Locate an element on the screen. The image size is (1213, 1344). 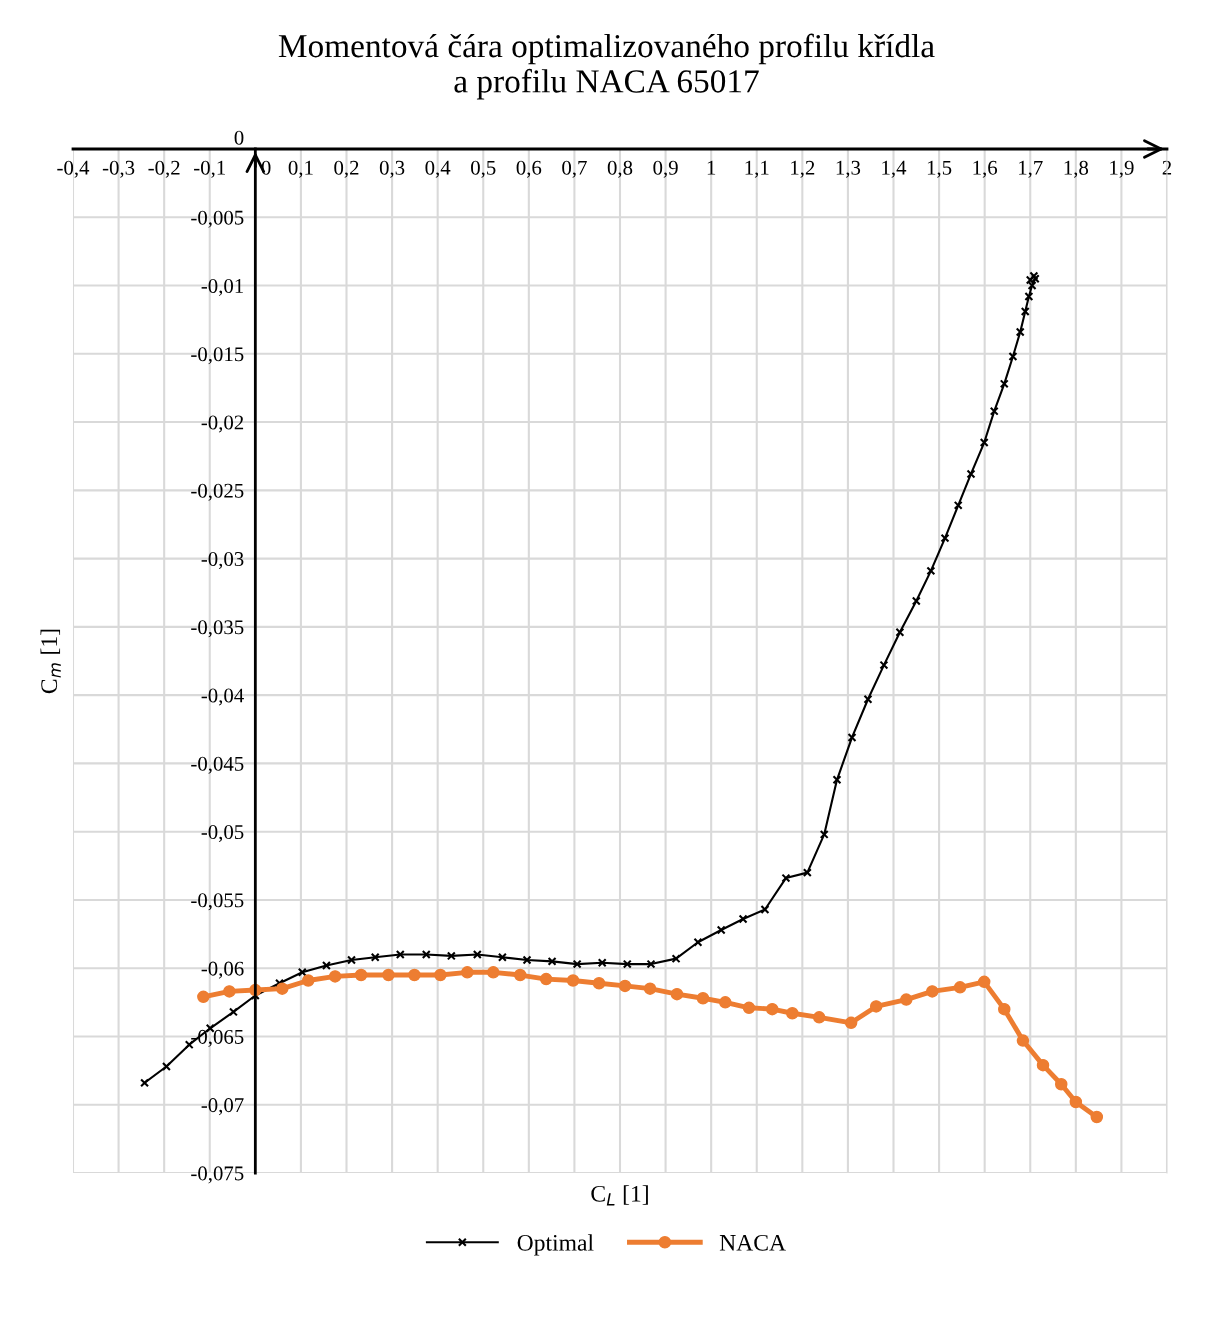
y-tick-label: -0,045 is located at coordinates (217, 765).